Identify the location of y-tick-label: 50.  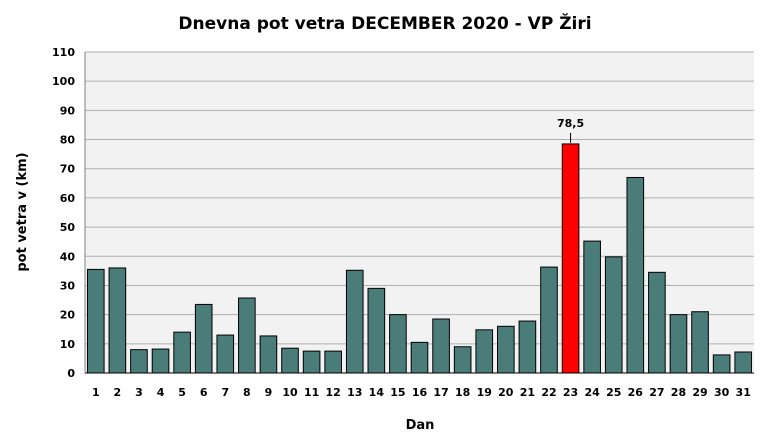
(68, 227).